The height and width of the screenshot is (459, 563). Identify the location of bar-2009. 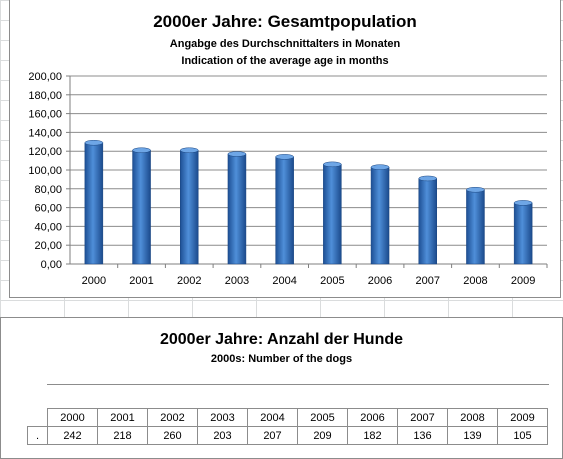
(523, 233).